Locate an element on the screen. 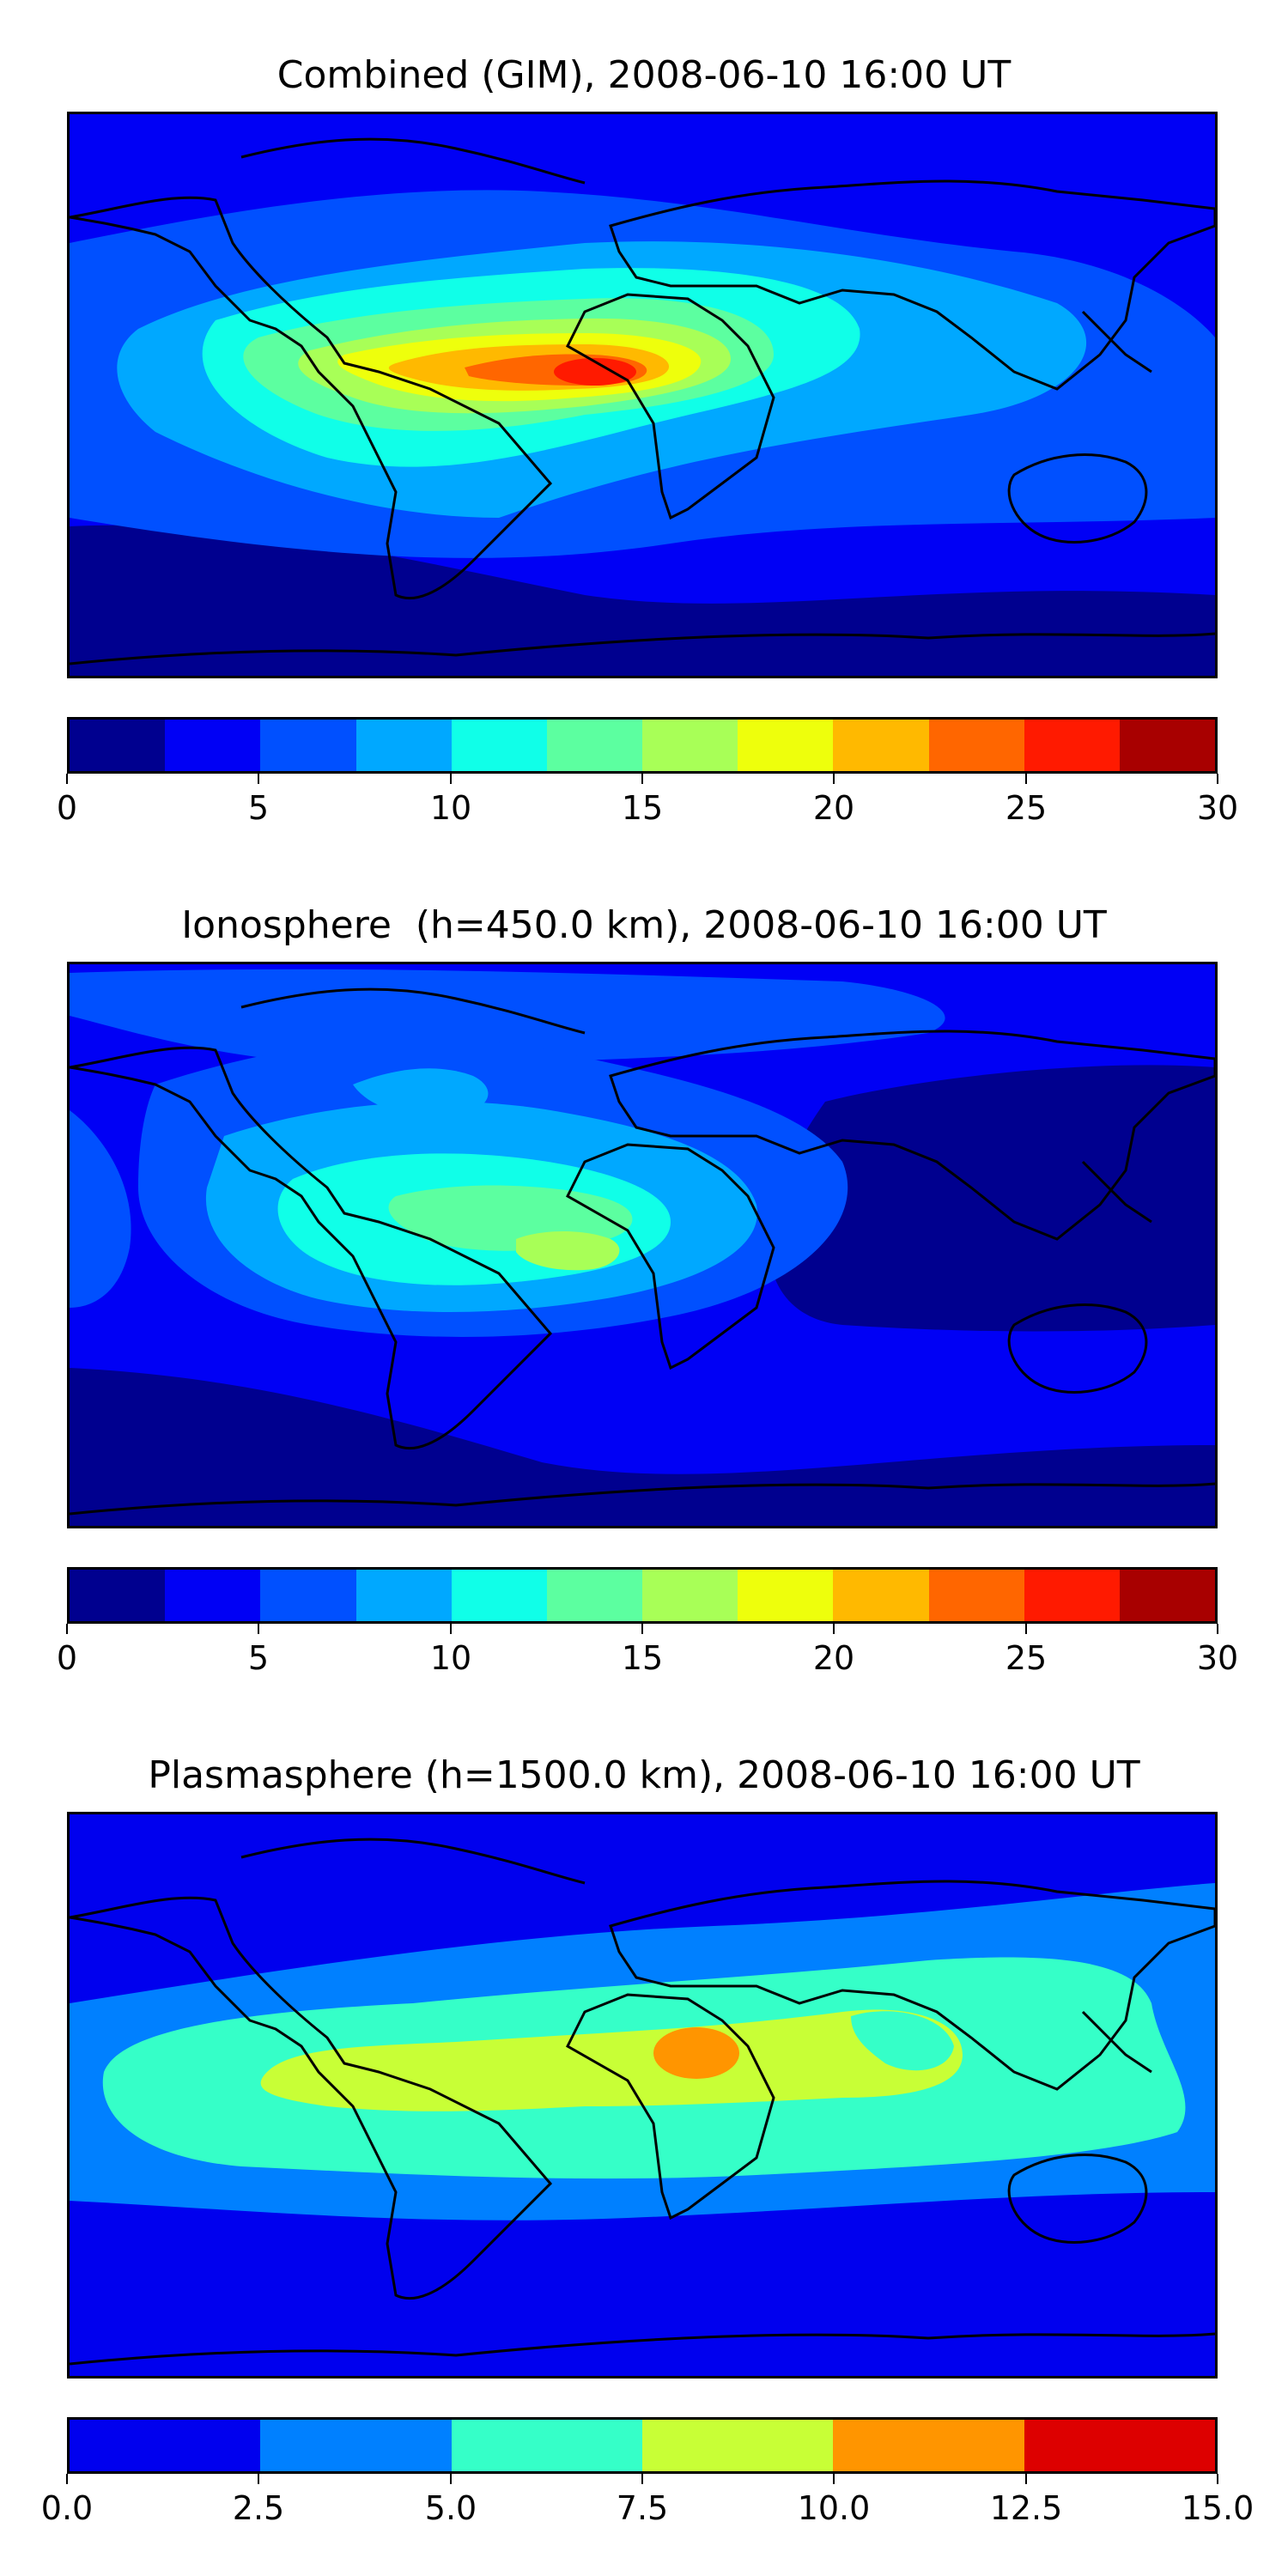 This screenshot has width=1288, height=2576. tick-label: 2.5 is located at coordinates (258, 2508).